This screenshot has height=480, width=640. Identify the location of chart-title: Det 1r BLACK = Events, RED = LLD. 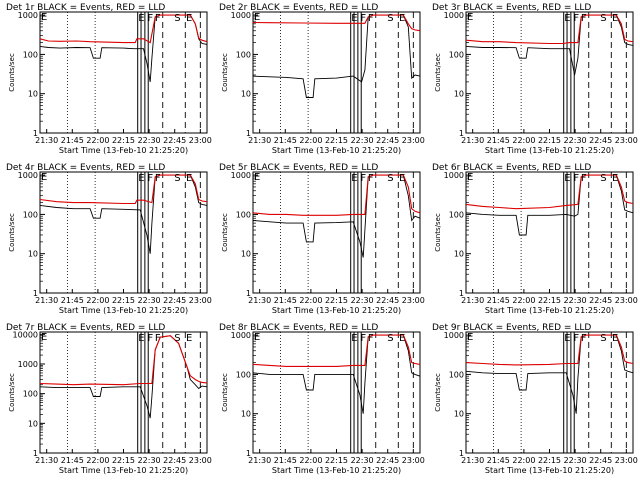
(85, 8).